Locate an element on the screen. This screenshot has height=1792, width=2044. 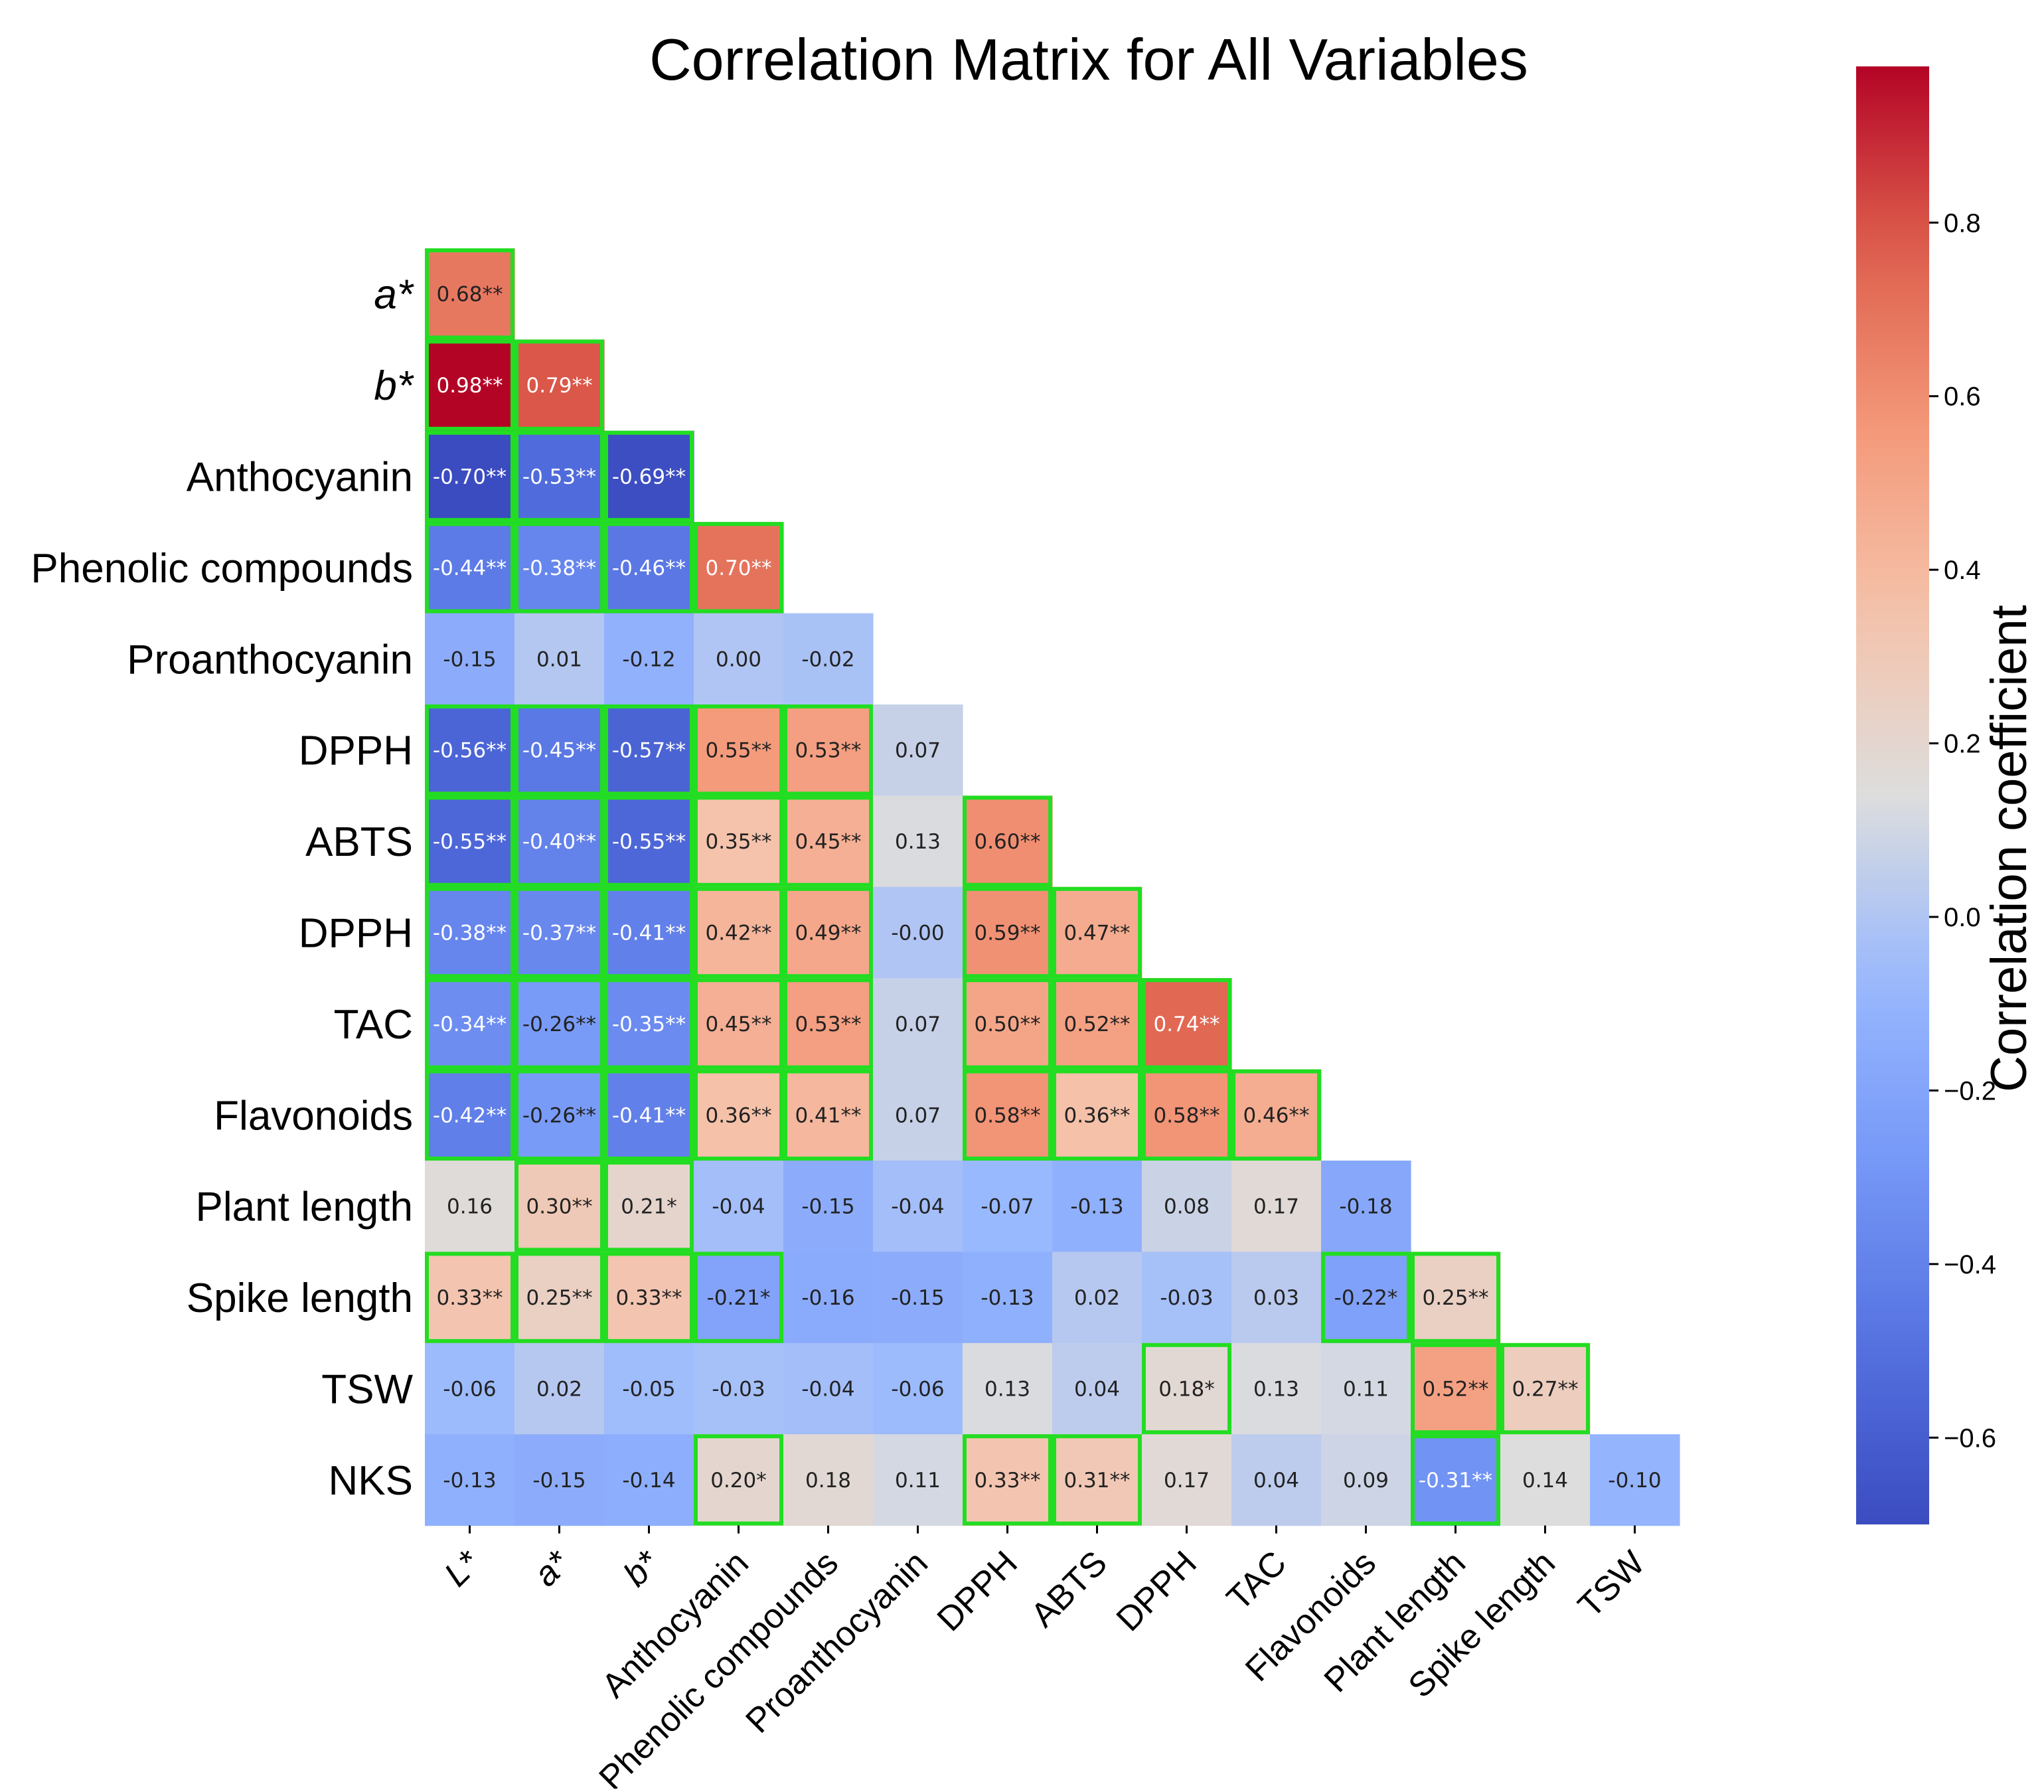
y-tick-label: ABTS is located at coordinates (359, 842).